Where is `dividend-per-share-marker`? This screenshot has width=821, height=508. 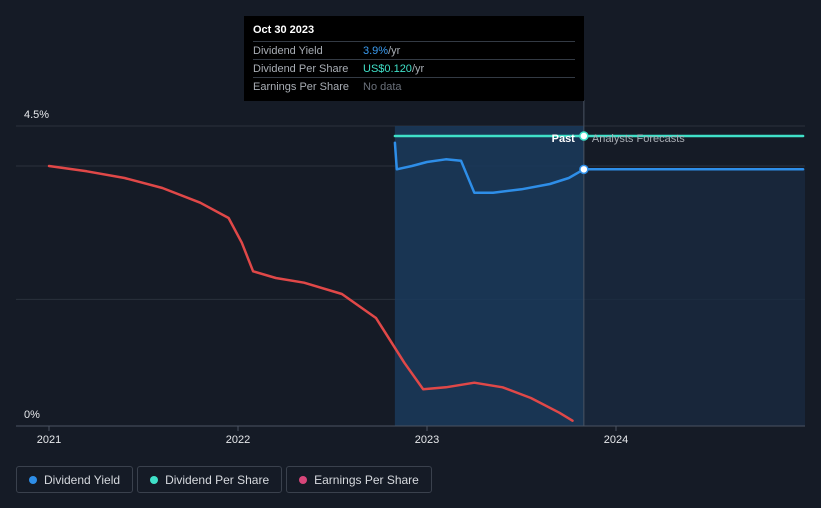
dividend-per-share-marker is located at coordinates (584, 136).